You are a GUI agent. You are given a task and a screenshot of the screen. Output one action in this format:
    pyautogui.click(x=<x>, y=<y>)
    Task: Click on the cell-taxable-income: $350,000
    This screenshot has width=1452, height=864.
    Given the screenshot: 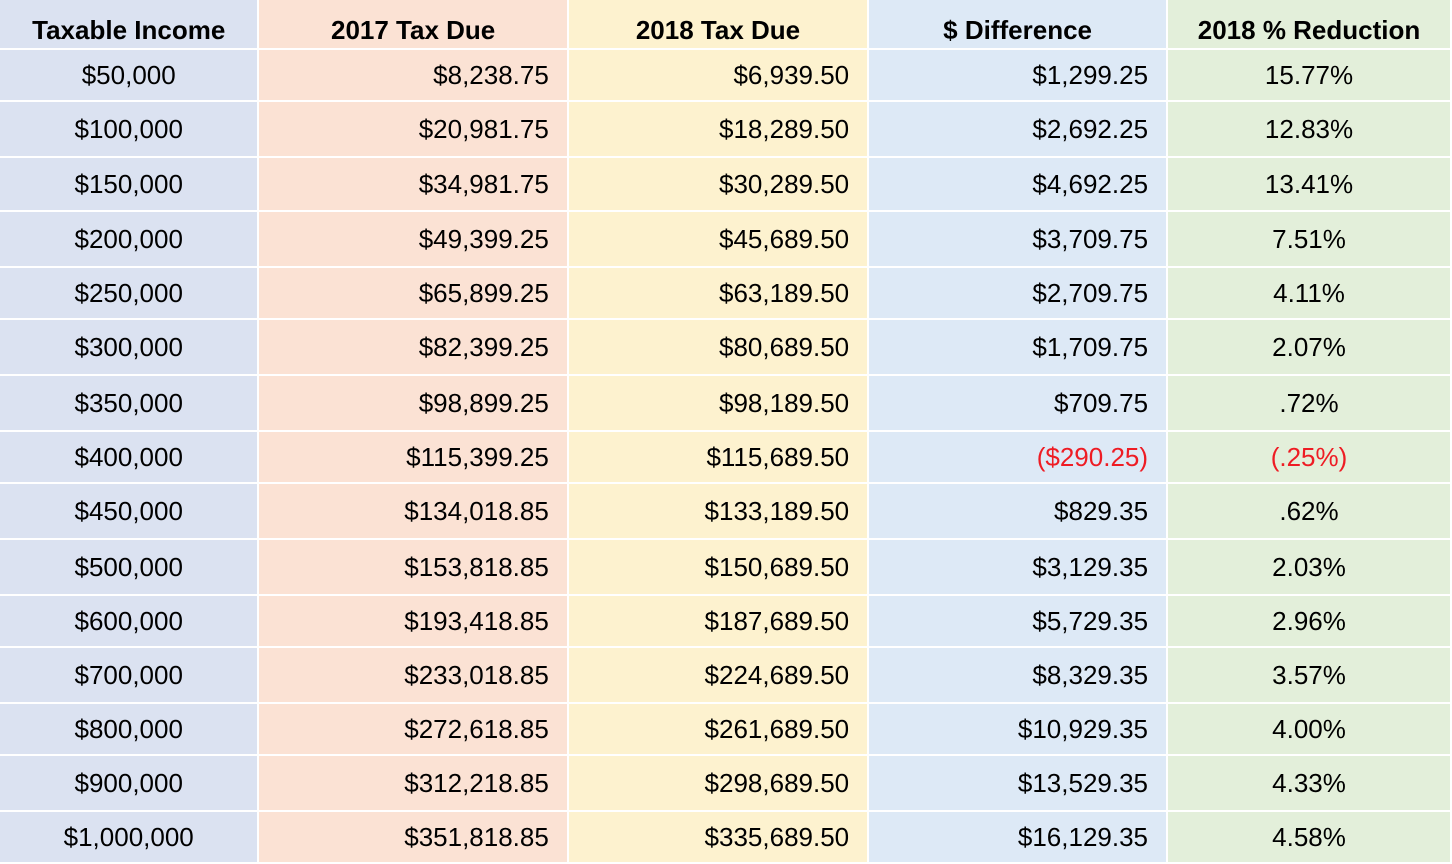 What is the action you would take?
    pyautogui.click(x=130, y=403)
    